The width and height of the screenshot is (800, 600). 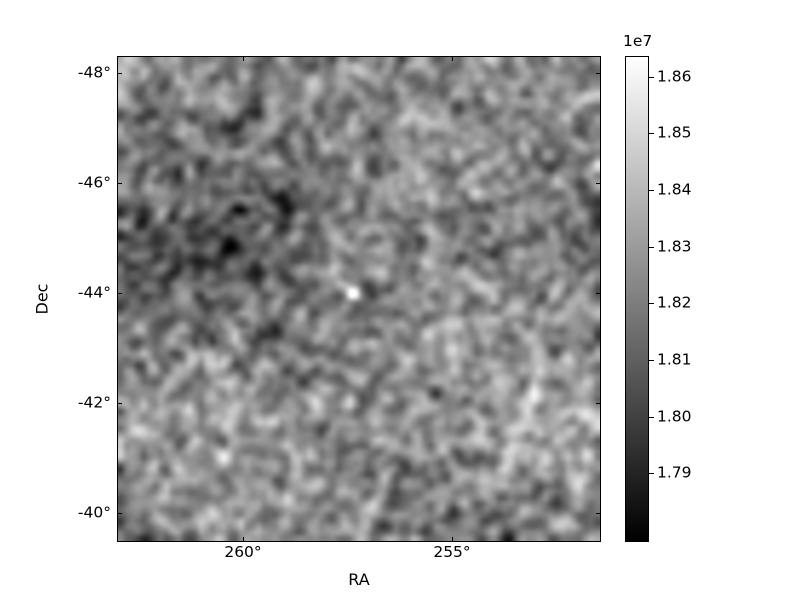 What do you see at coordinates (674, 132) in the screenshot?
I see `colorbar-tick-label: 1.85` at bounding box center [674, 132].